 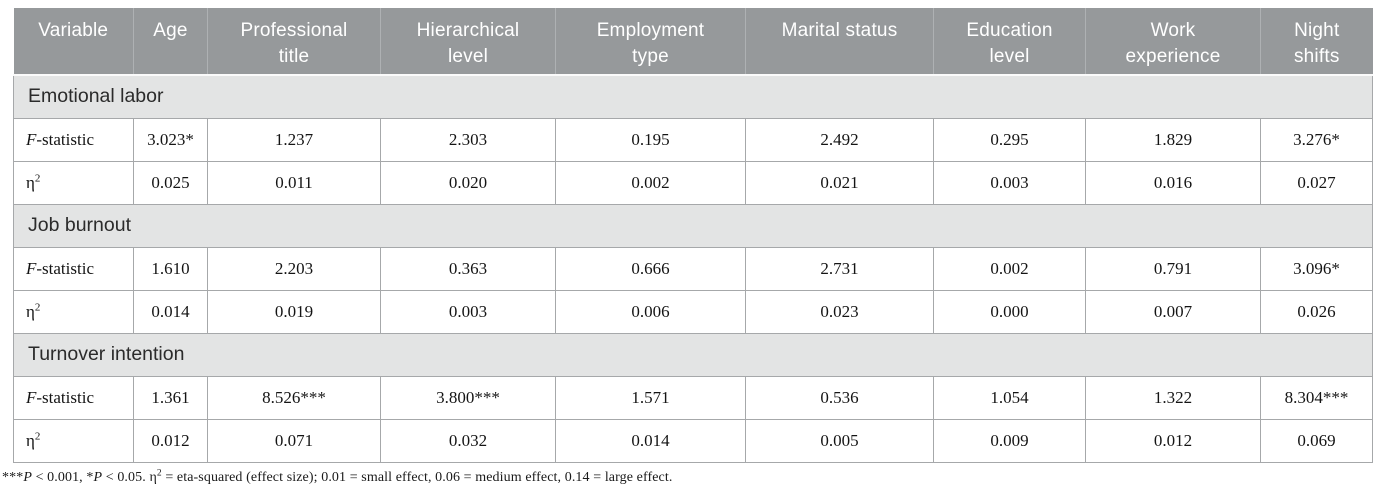 What do you see at coordinates (839, 397) in the screenshot?
I see `cell-f-marital-status: 0.536` at bounding box center [839, 397].